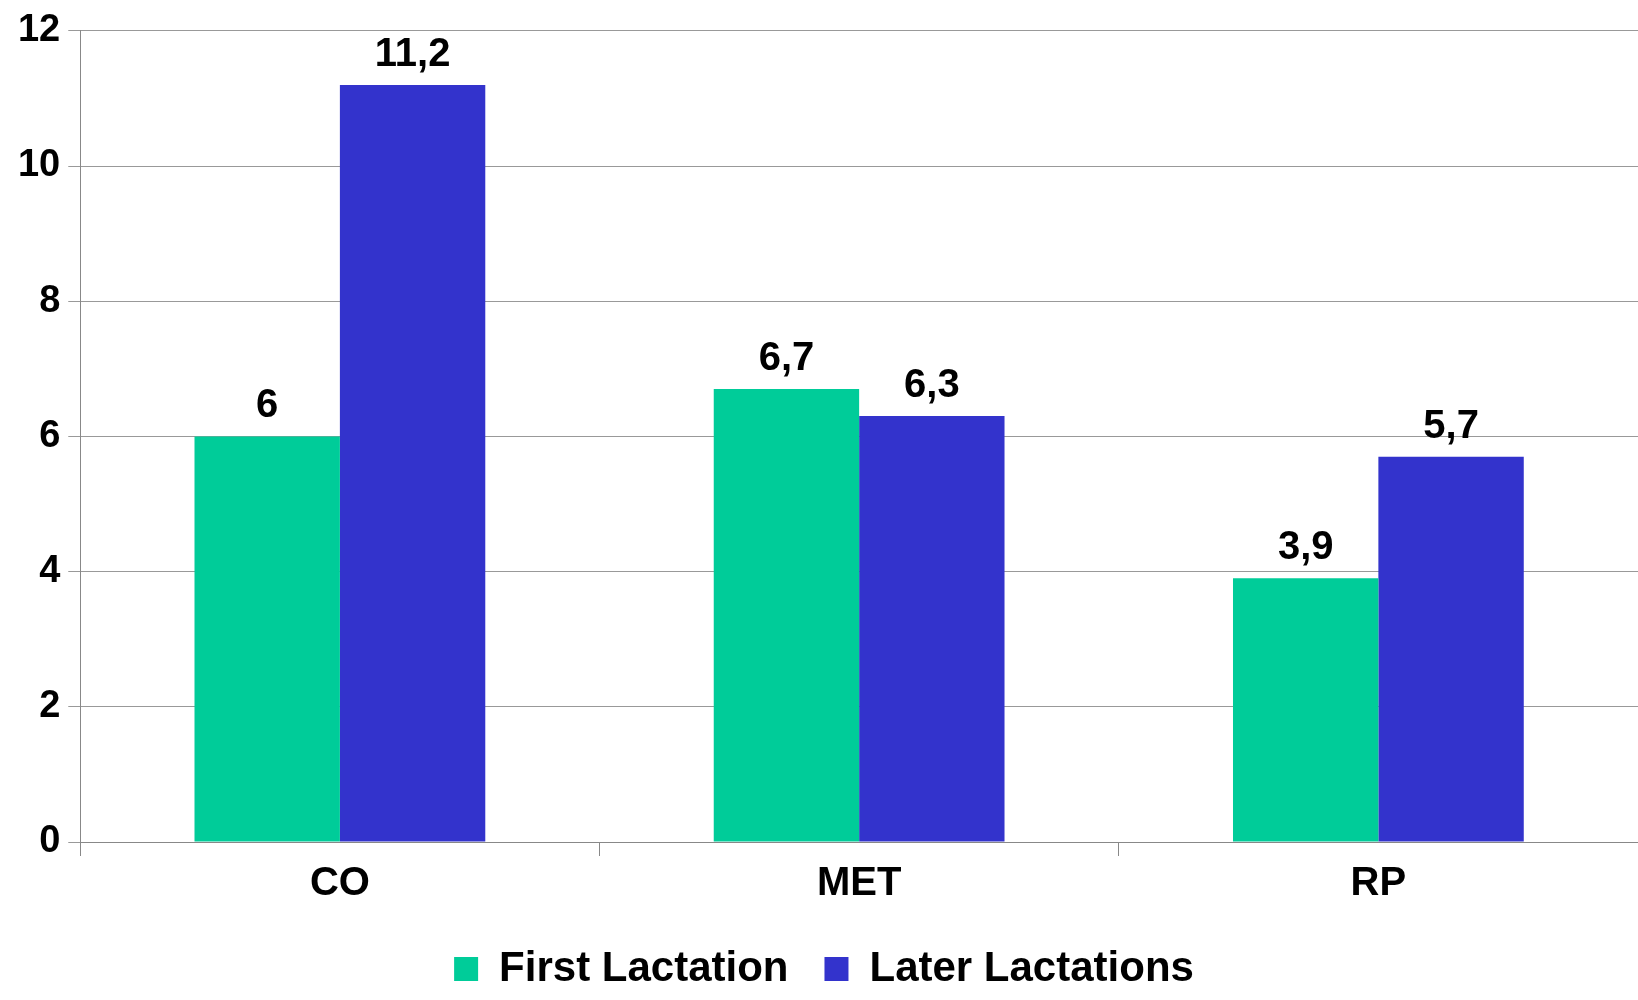 Image resolution: width=1638 pixels, height=1000 pixels. What do you see at coordinates (50, 839) in the screenshot?
I see `y-tick-label: 0` at bounding box center [50, 839].